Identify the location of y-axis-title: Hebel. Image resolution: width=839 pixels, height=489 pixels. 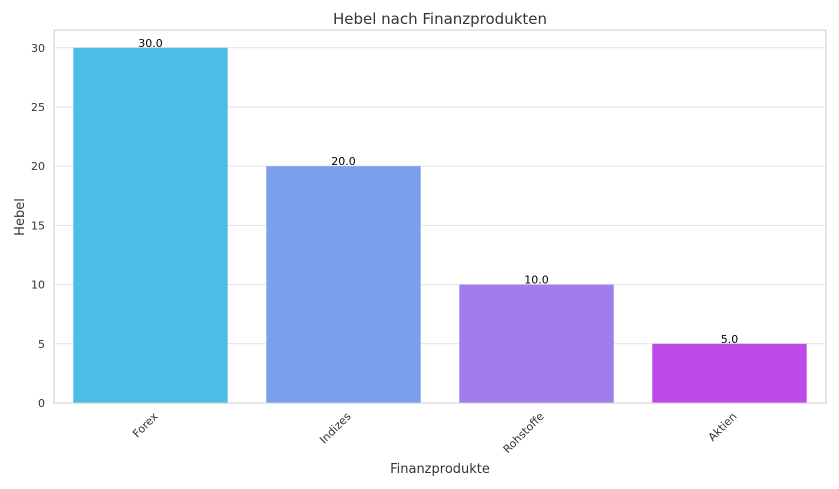
(20, 217).